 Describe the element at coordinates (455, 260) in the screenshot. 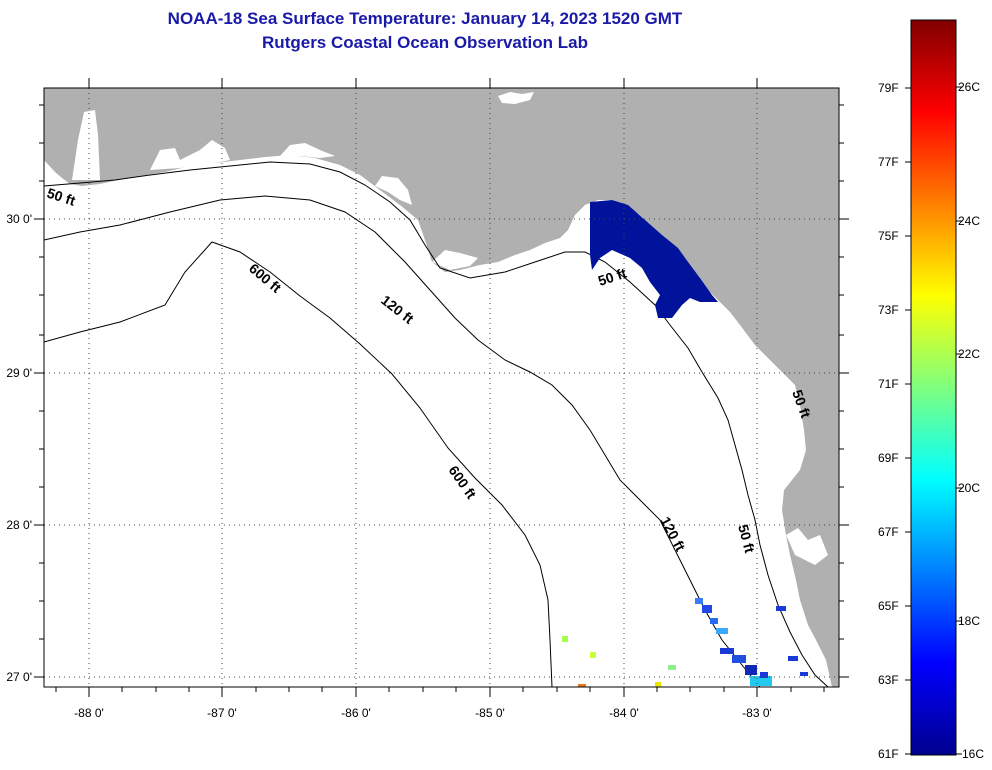

I see `apalachee-bay-notch` at that location.